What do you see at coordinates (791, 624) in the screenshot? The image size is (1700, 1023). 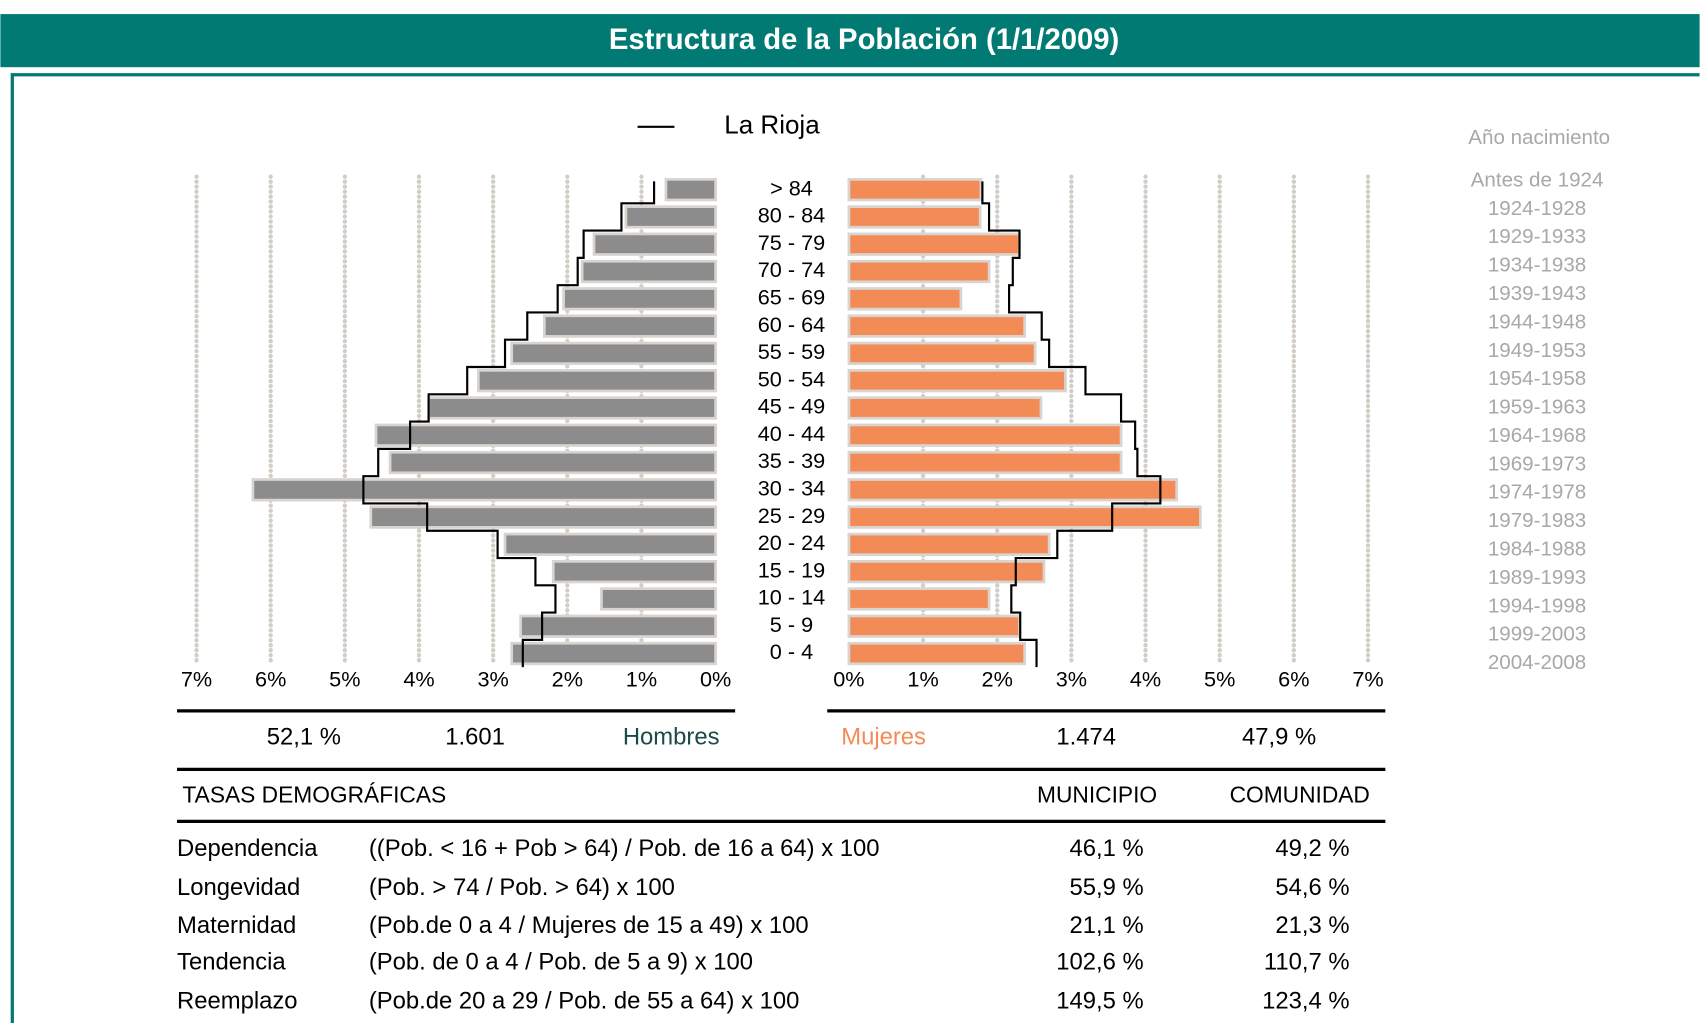 I see `age-label: 5 - 9` at bounding box center [791, 624].